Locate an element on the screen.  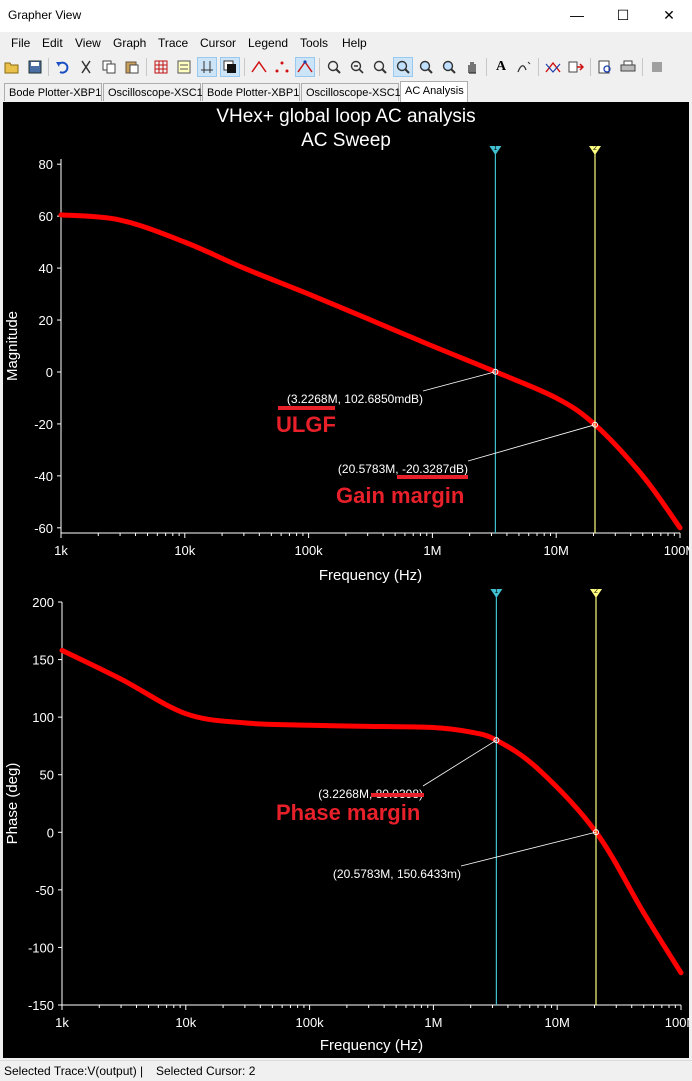
overlay-traces-icon is located at coordinates (553, 67).